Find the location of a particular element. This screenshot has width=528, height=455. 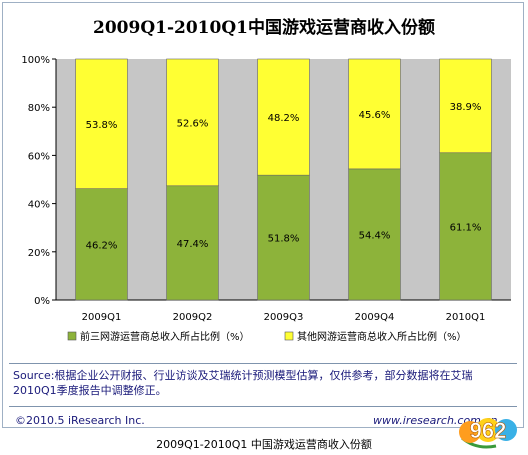

y-tick-label: 60% is located at coordinates (39, 156).